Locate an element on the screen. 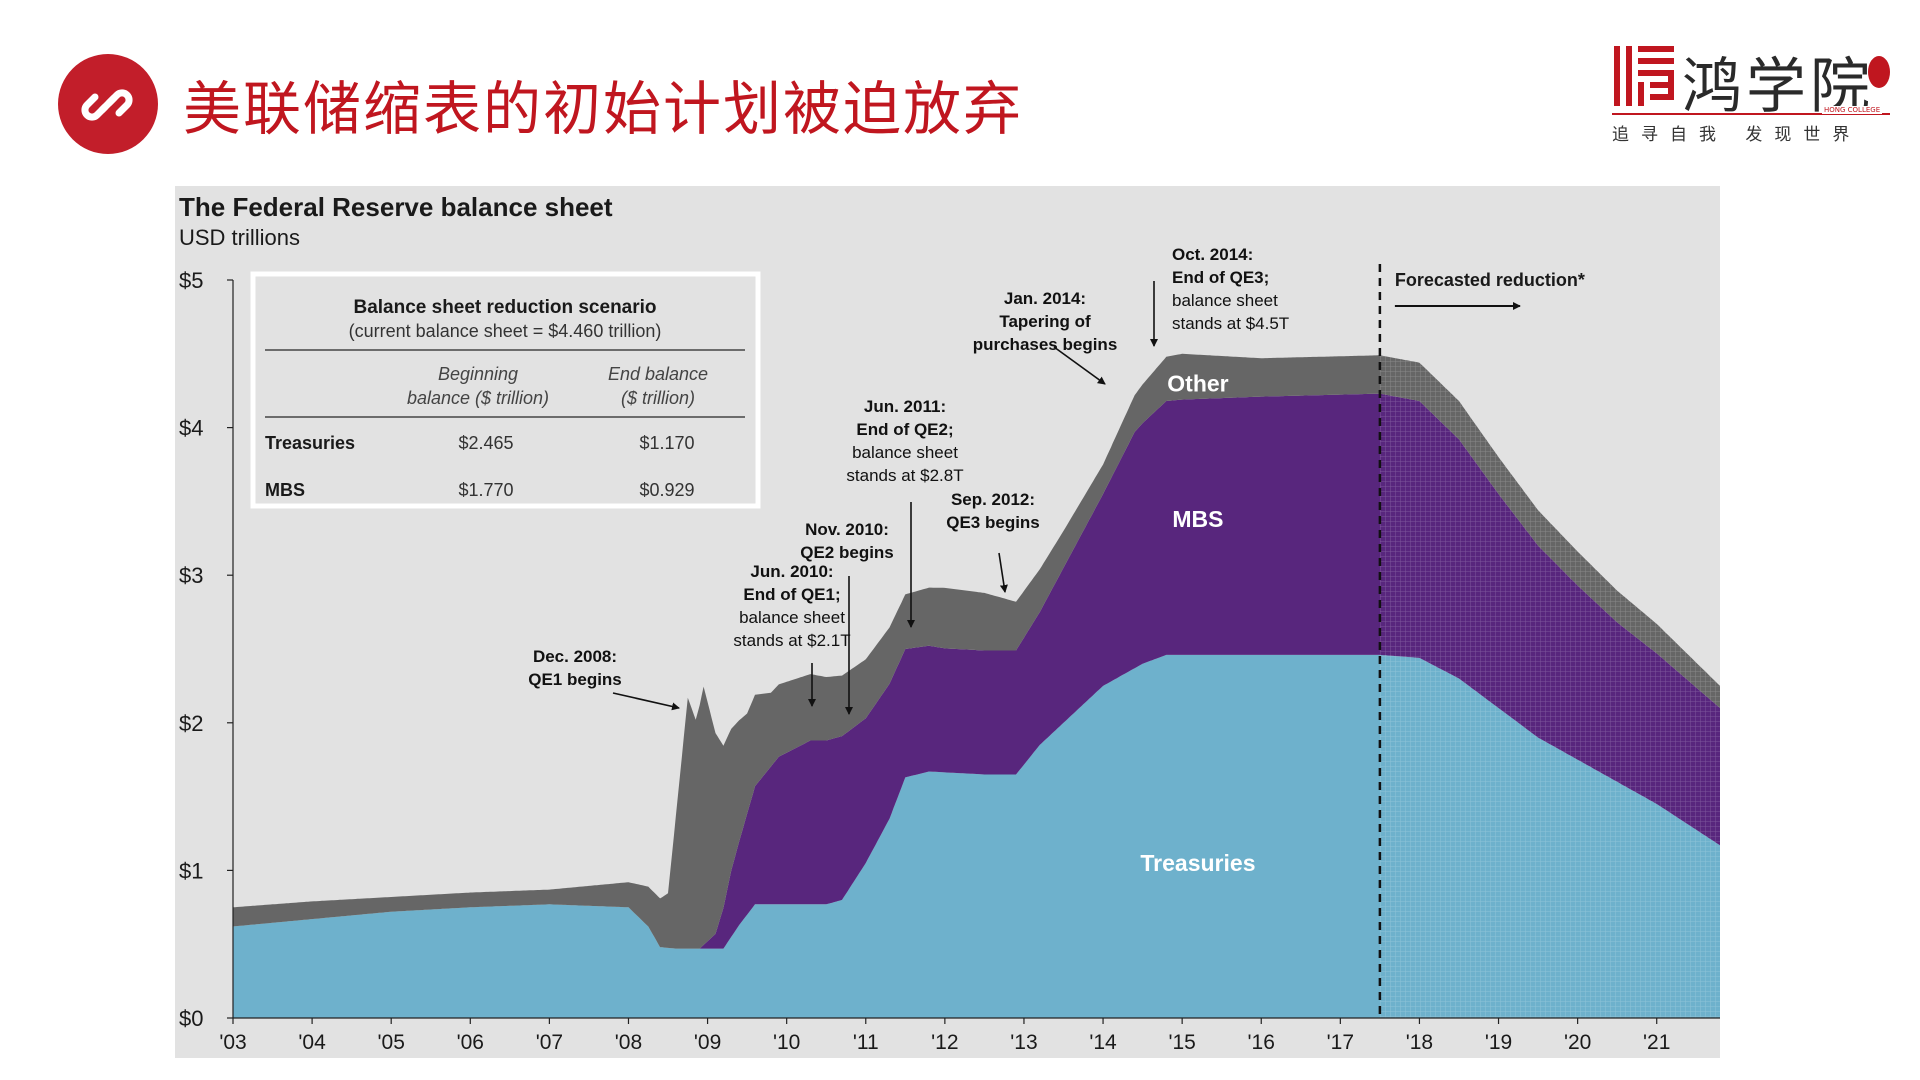  logo-stamp is located at coordinates (1879, 72).